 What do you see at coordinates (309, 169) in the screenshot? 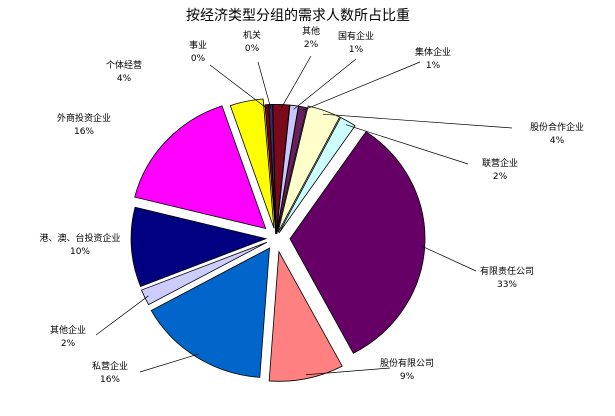
I see `pie-slice-joint-stock-cooperative` at bounding box center [309, 169].